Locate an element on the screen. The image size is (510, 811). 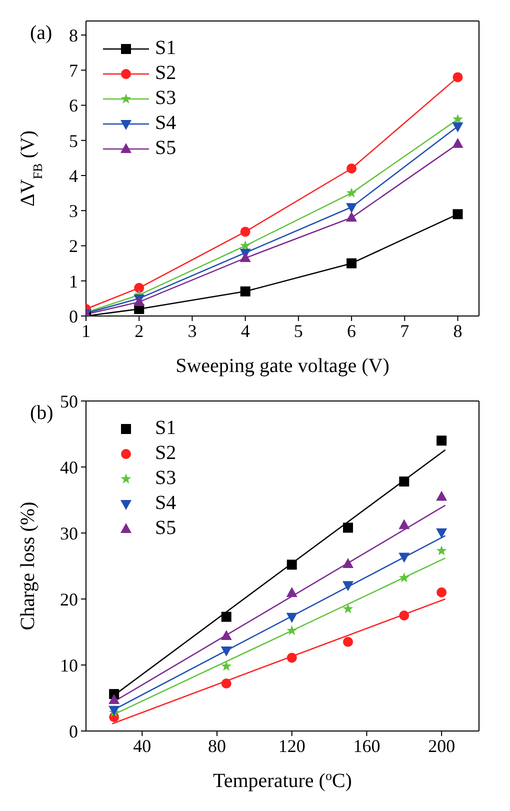
y-tick-label: 1 is located at coordinates (73, 281).